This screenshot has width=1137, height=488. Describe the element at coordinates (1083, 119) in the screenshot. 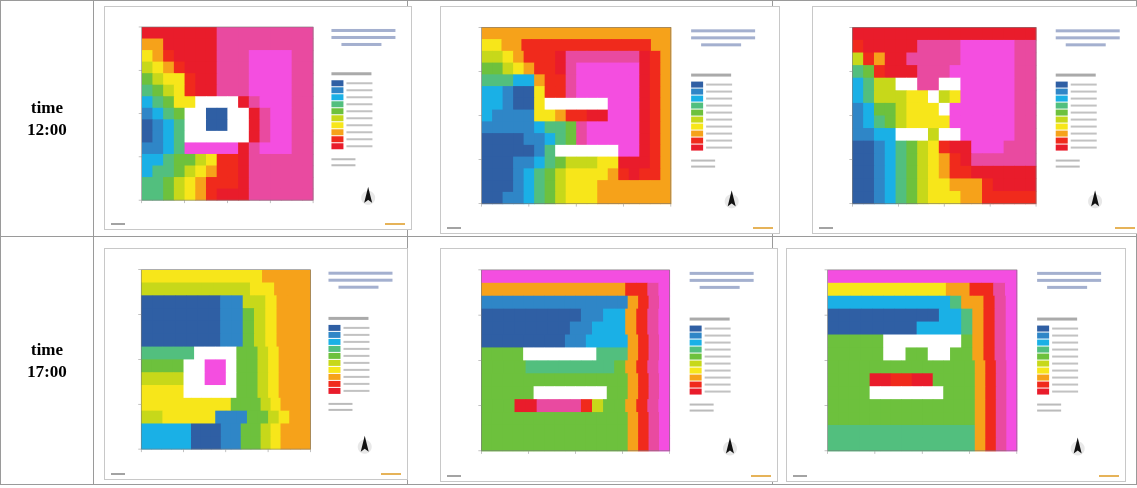

I see `legend-label` at that location.